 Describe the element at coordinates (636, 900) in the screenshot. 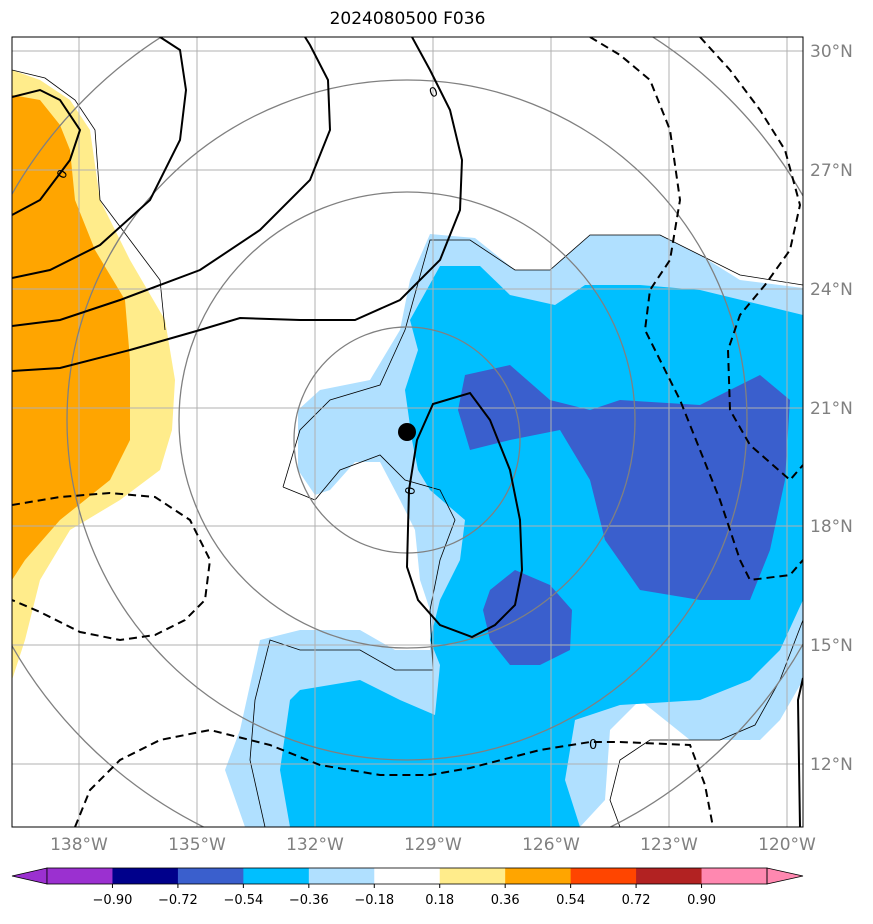

I see `colorbar-tick-label: 0.72` at that location.